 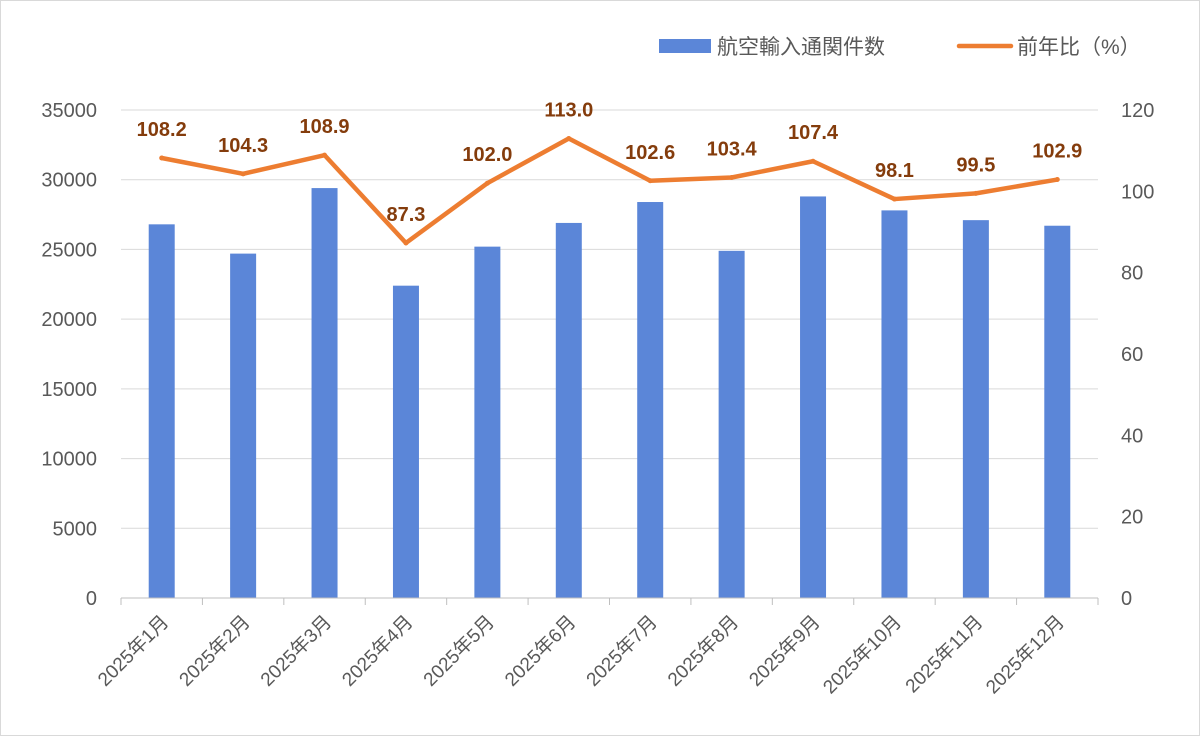 What do you see at coordinates (243, 146) in the screenshot?
I see `data-label: 104.3` at bounding box center [243, 146].